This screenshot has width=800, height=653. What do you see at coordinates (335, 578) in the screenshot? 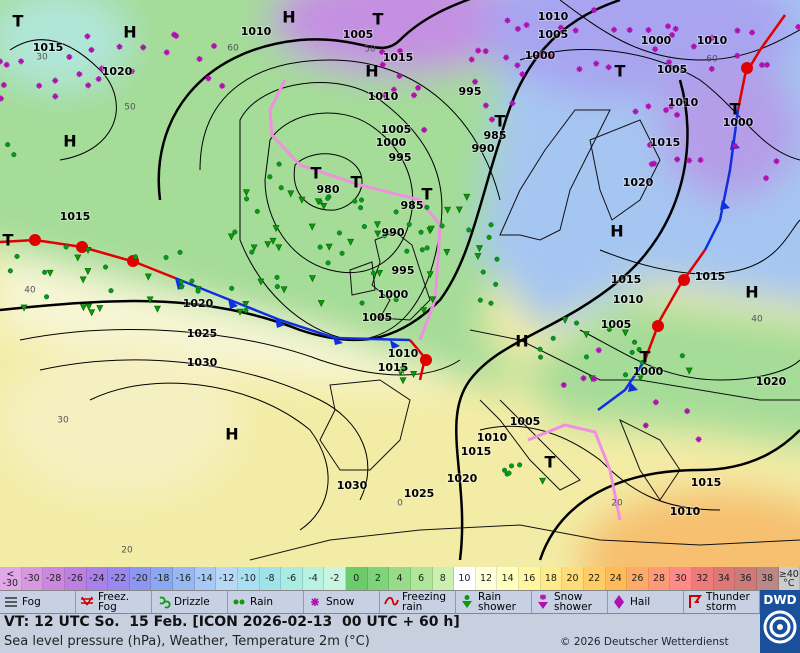
I see `scale-cell: -2` at bounding box center [335, 578].